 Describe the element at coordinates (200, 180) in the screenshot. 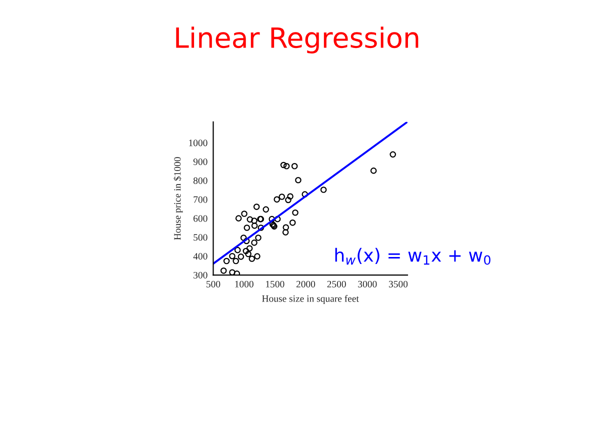

I see `y-tick-label: 800` at that location.